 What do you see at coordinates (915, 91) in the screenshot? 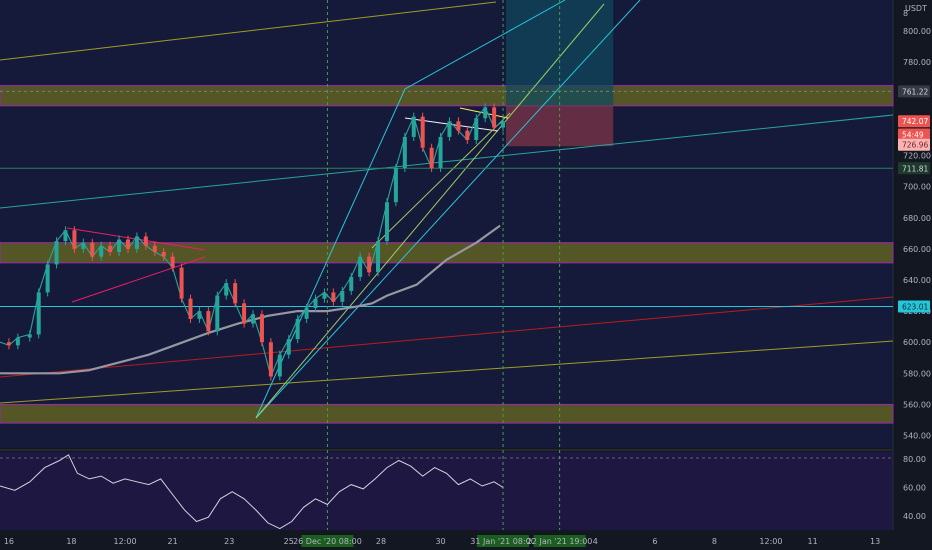
I see `price-tag-1: 761.22` at bounding box center [915, 91].